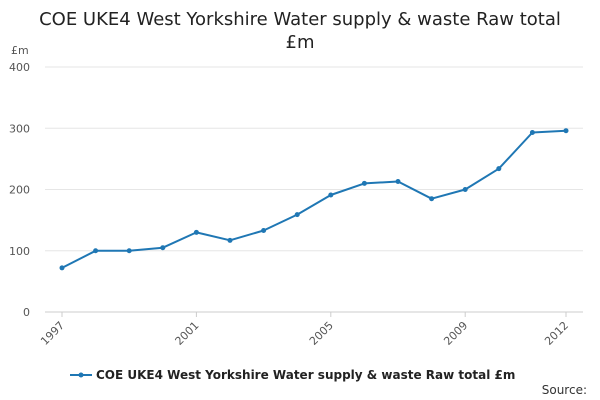  I want to click on legend-swatch-marker, so click(81, 375).